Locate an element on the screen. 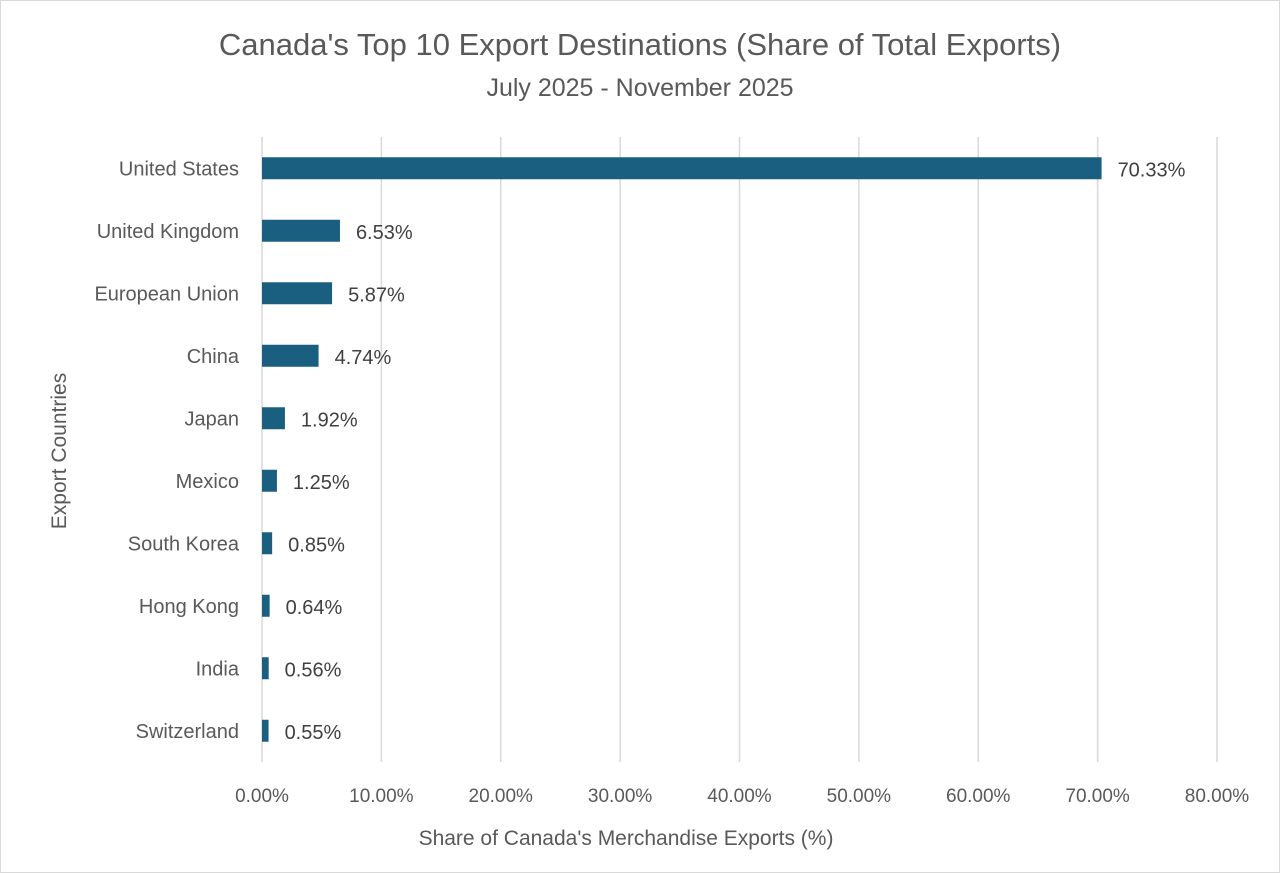  x-tick-label: 20.00% is located at coordinates (501, 796).